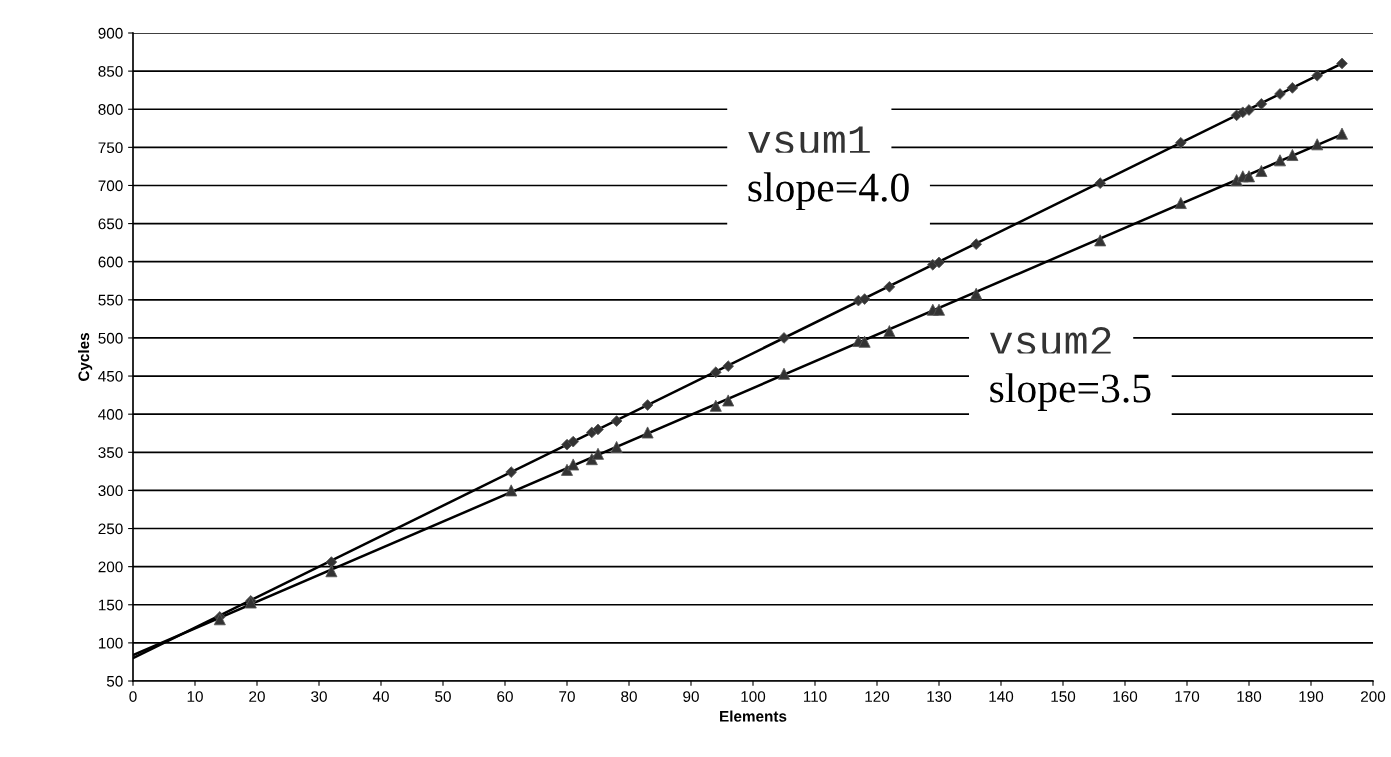 The image size is (1391, 757). What do you see at coordinates (1311, 696) in the screenshot?
I see `x-tick-label: 190` at bounding box center [1311, 696].